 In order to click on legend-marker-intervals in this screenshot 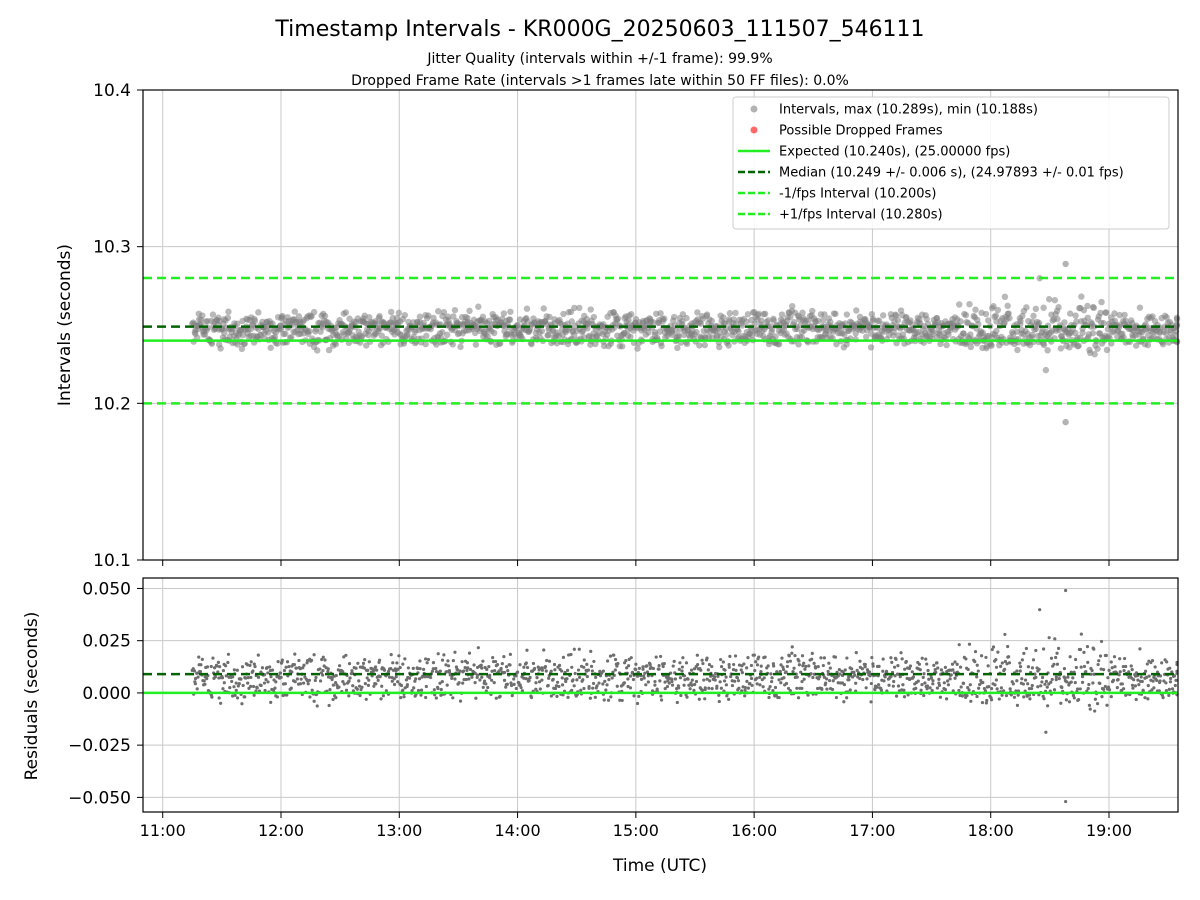, I will do `click(754, 109)`.